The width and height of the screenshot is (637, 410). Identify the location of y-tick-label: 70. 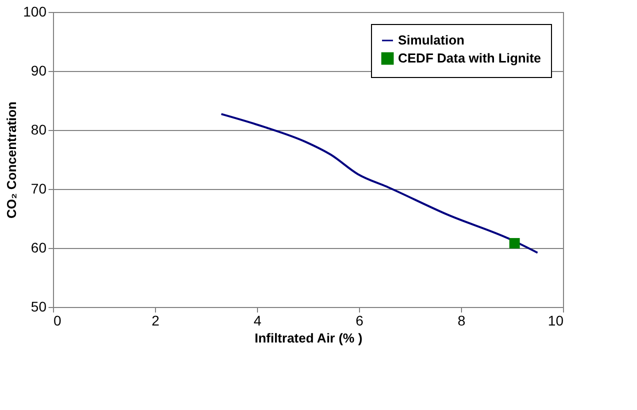
(38, 188).